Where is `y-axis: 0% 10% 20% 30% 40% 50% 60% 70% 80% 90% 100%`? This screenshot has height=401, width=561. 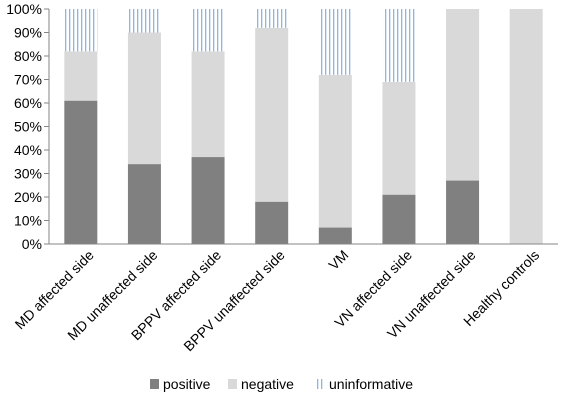 y-axis: 0% 10% 20% 30% 40% 50% 60% 70% 80% 90% 100% is located at coordinates (28, 126).